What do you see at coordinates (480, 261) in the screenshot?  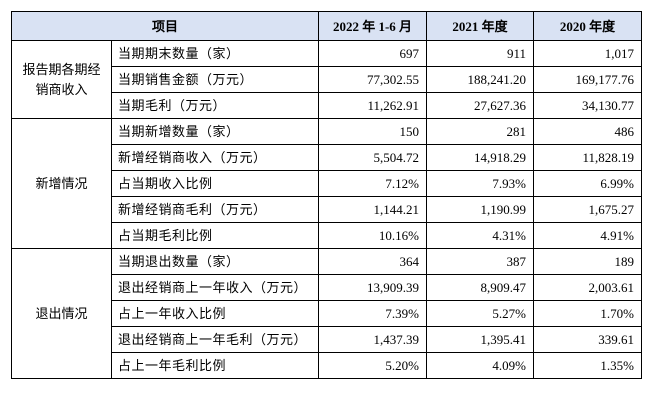 I see `value-cell: 387` at bounding box center [480, 261].